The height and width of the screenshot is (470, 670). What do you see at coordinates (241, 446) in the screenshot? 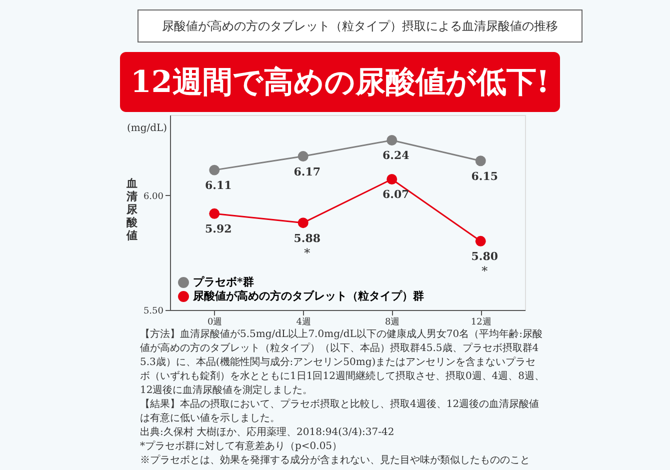
I see `text: *プラセボ群に対して有意差あり（p<0.05）` at bounding box center [241, 446].